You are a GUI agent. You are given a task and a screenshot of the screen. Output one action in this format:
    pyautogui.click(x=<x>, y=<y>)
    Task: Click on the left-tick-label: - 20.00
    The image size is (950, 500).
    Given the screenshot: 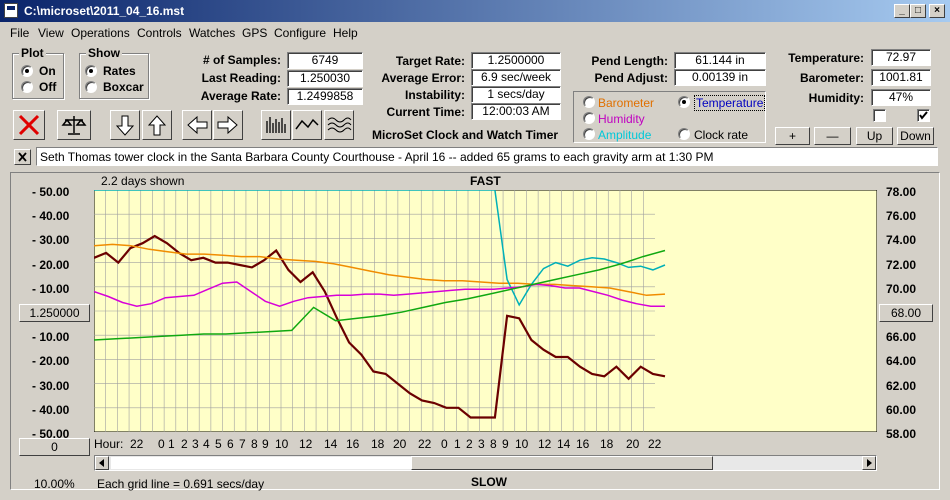 What is the action you would take?
    pyautogui.click(x=51, y=264)
    